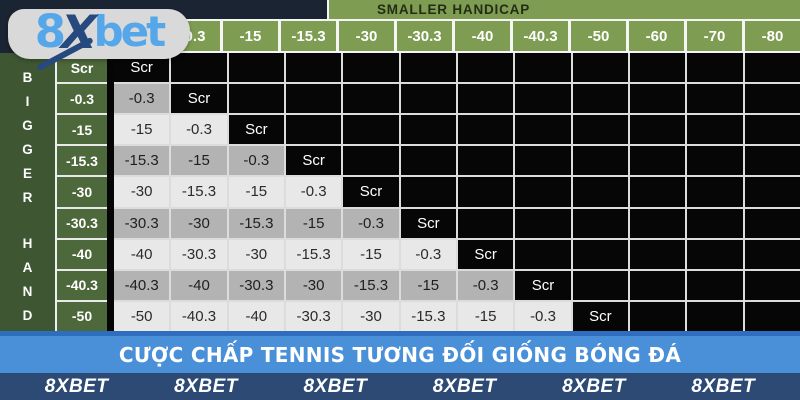  I want to click on column-header-cell: -70, so click(716, 36).